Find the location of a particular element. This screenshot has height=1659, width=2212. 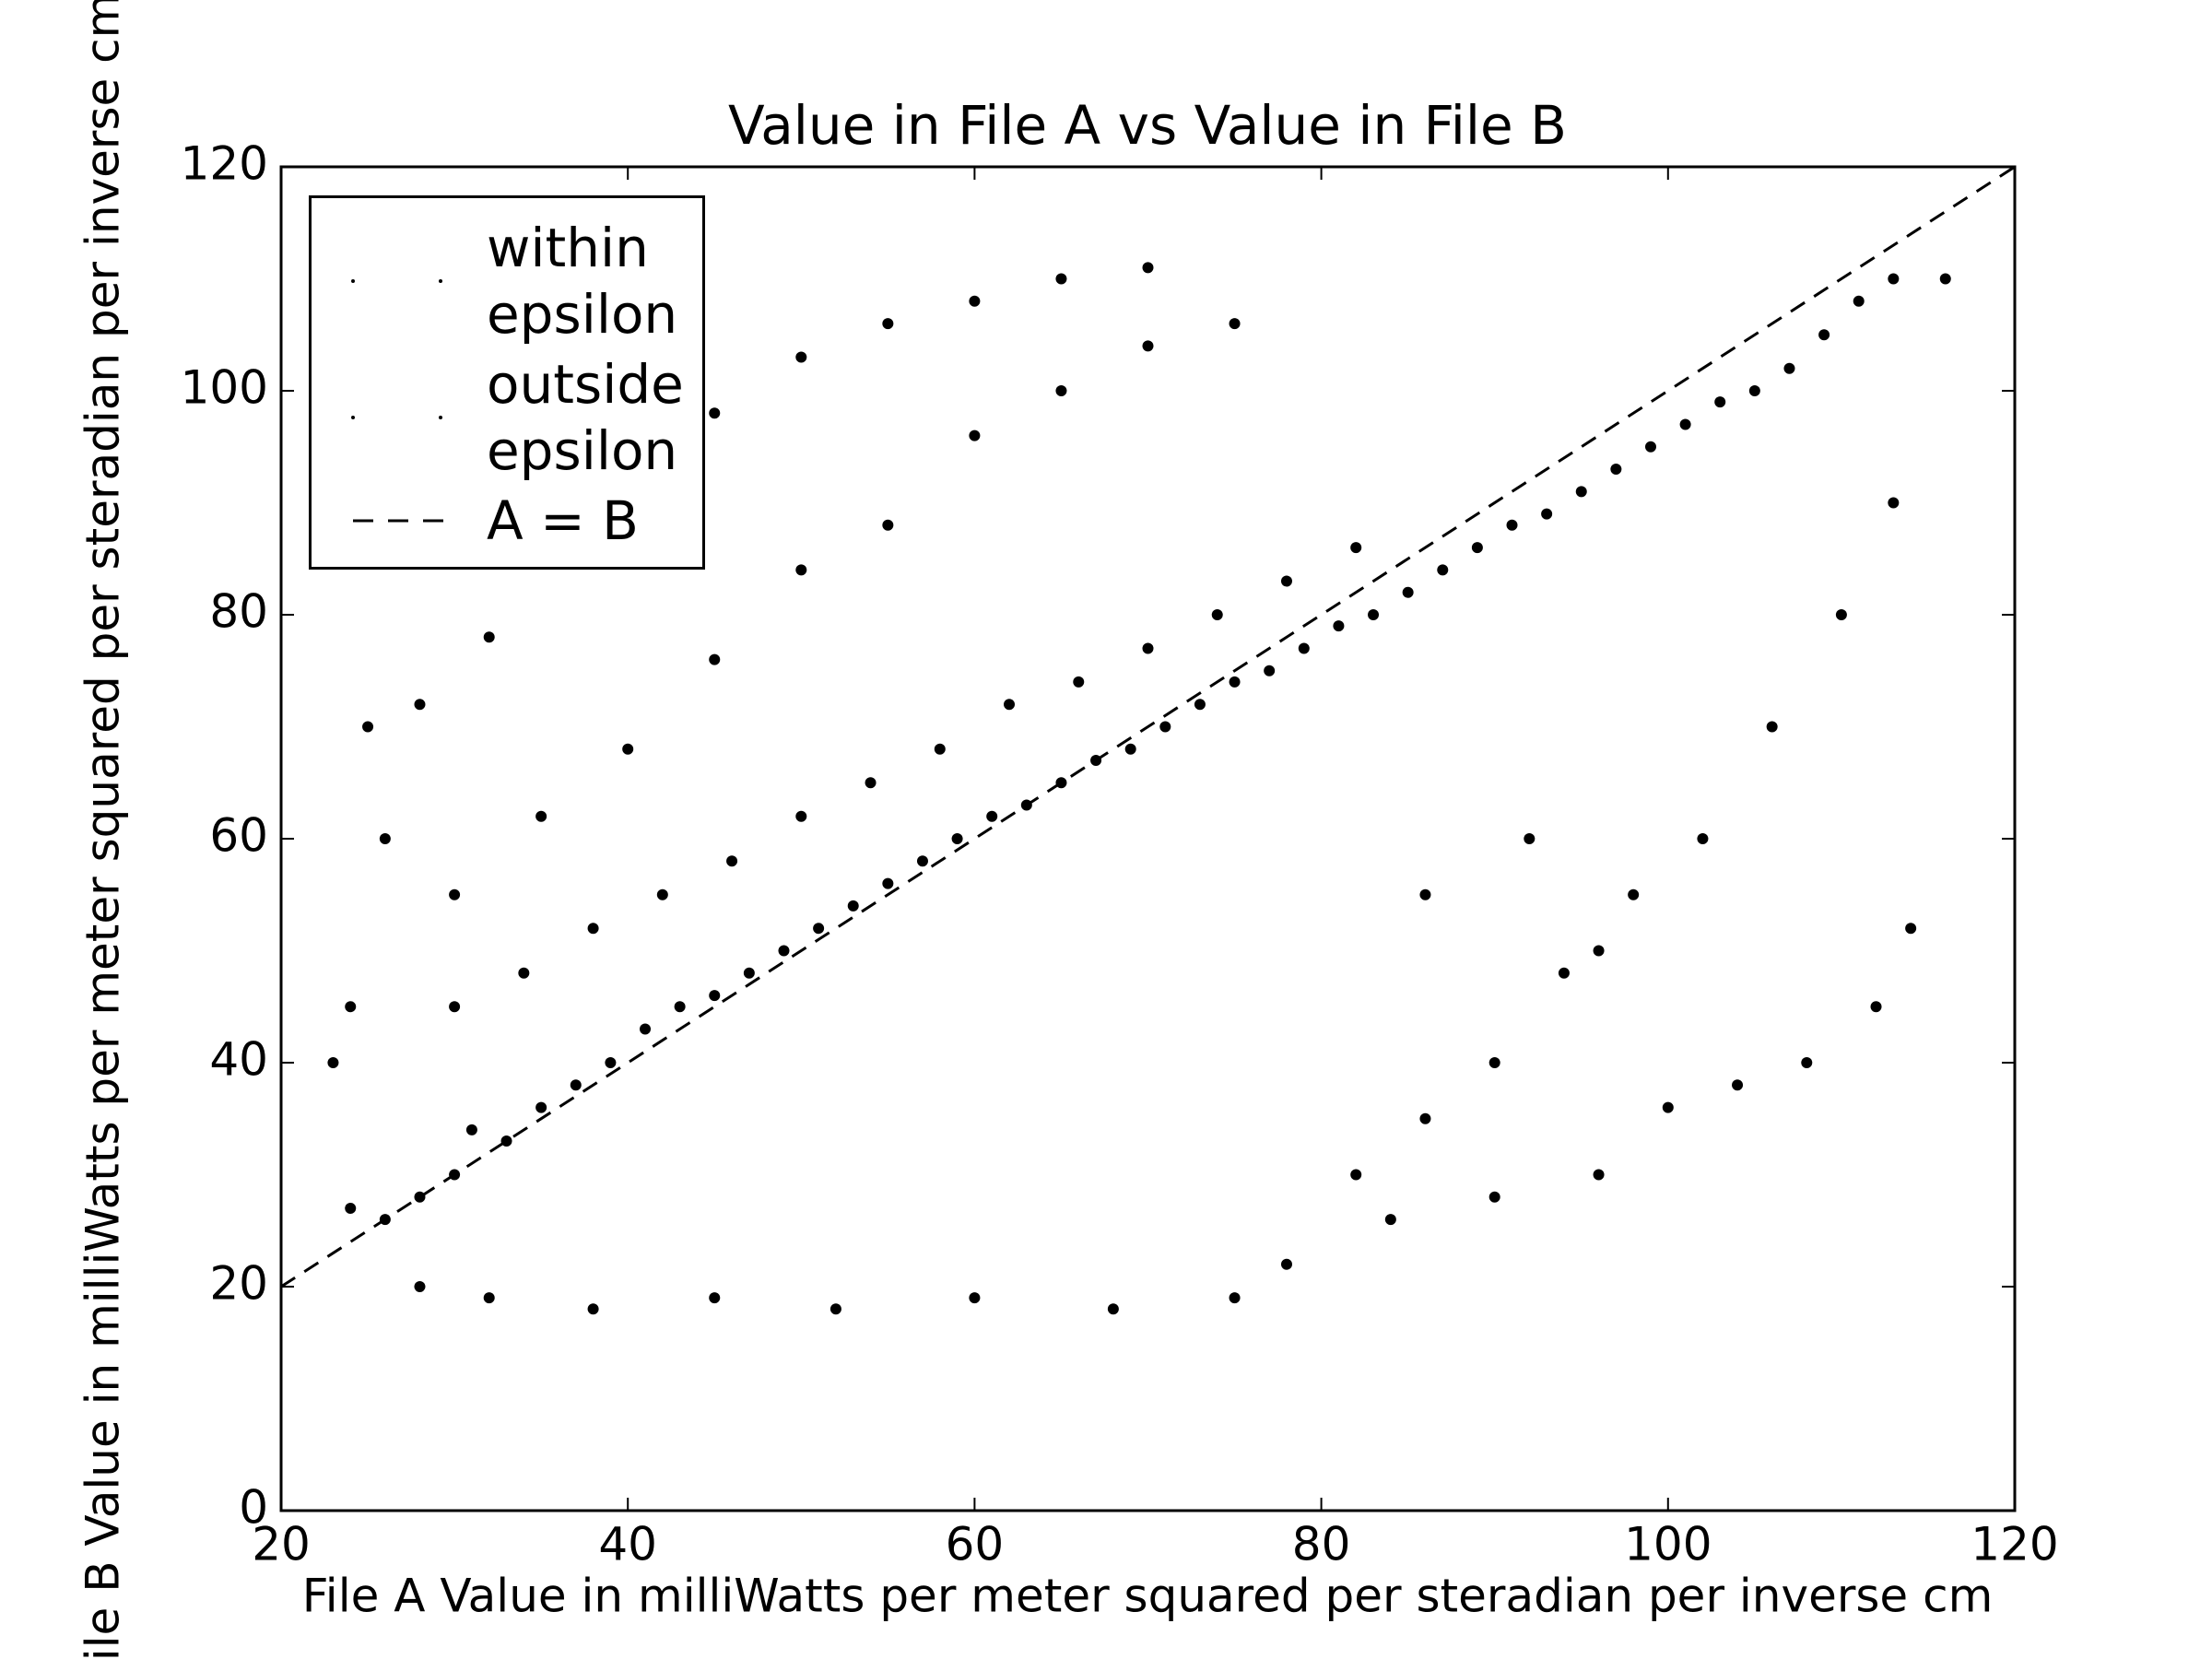

legend-entry: outside epsilon is located at coordinates (507, 417).